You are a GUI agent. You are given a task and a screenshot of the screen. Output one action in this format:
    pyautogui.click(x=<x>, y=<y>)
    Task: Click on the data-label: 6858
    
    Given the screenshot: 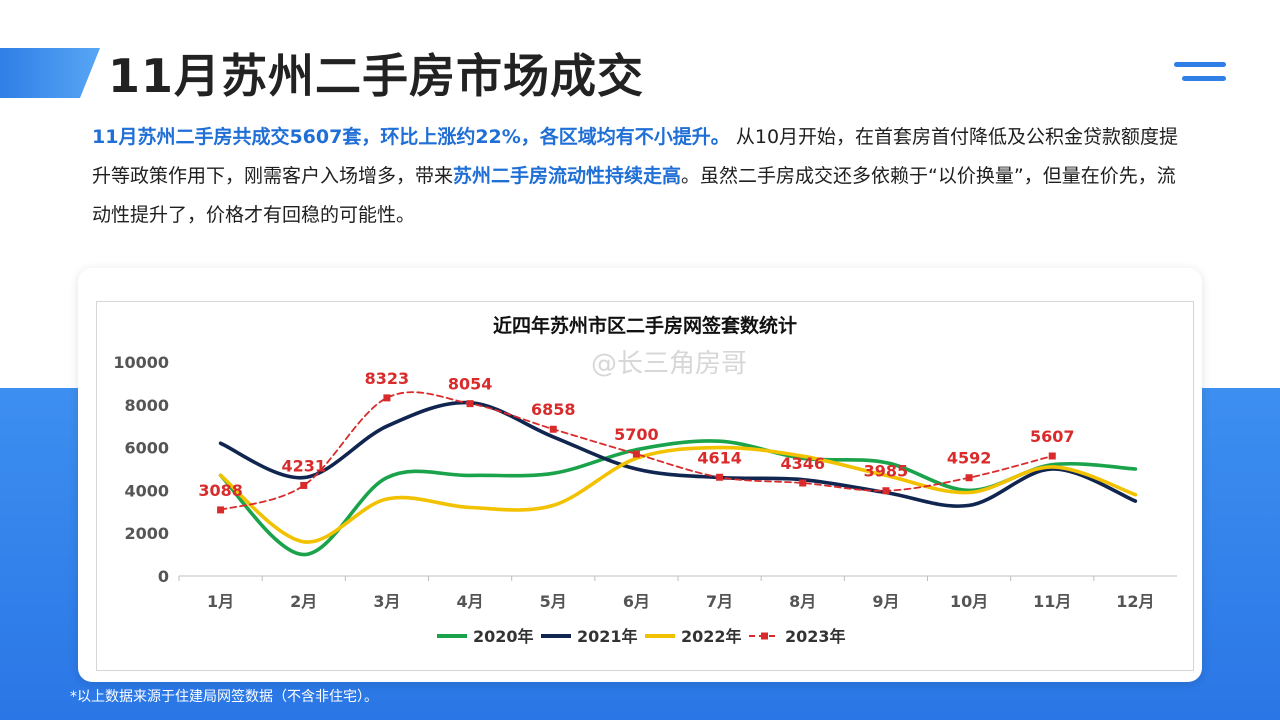 What is the action you would take?
    pyautogui.click(x=553, y=409)
    